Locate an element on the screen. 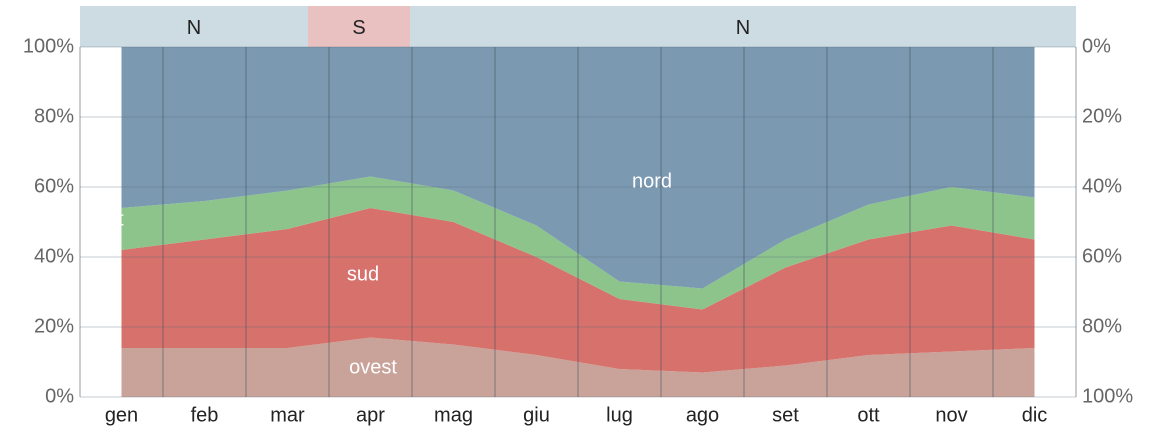 The image size is (1153, 437). x-tick-label: giu is located at coordinates (536, 415).